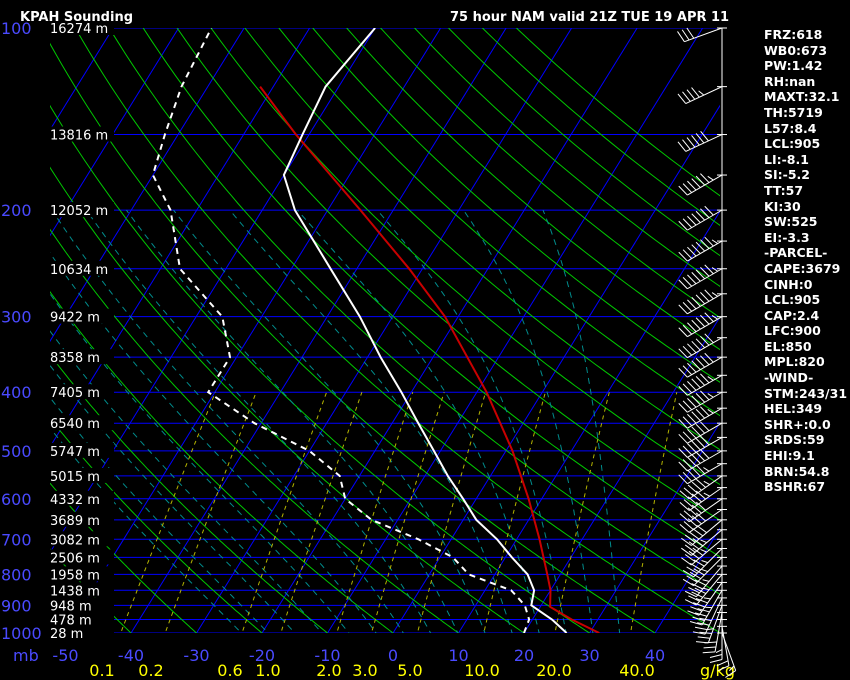 The width and height of the screenshot is (850, 680). I want to click on temperature-tick-label: 40, so click(655, 655).